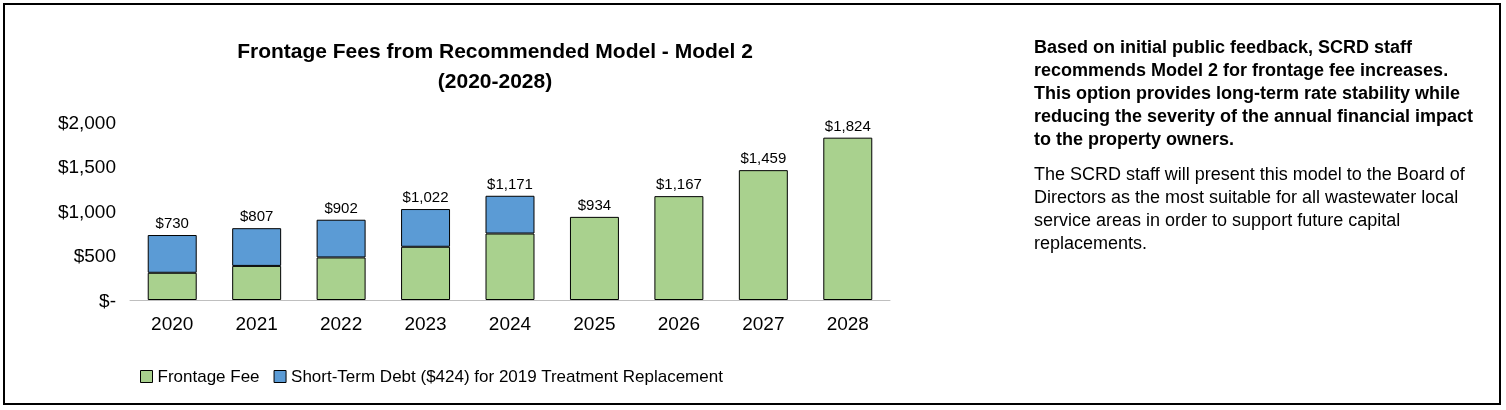  Describe the element at coordinates (94, 255) in the screenshot. I see `y-tick-label: $500` at that location.